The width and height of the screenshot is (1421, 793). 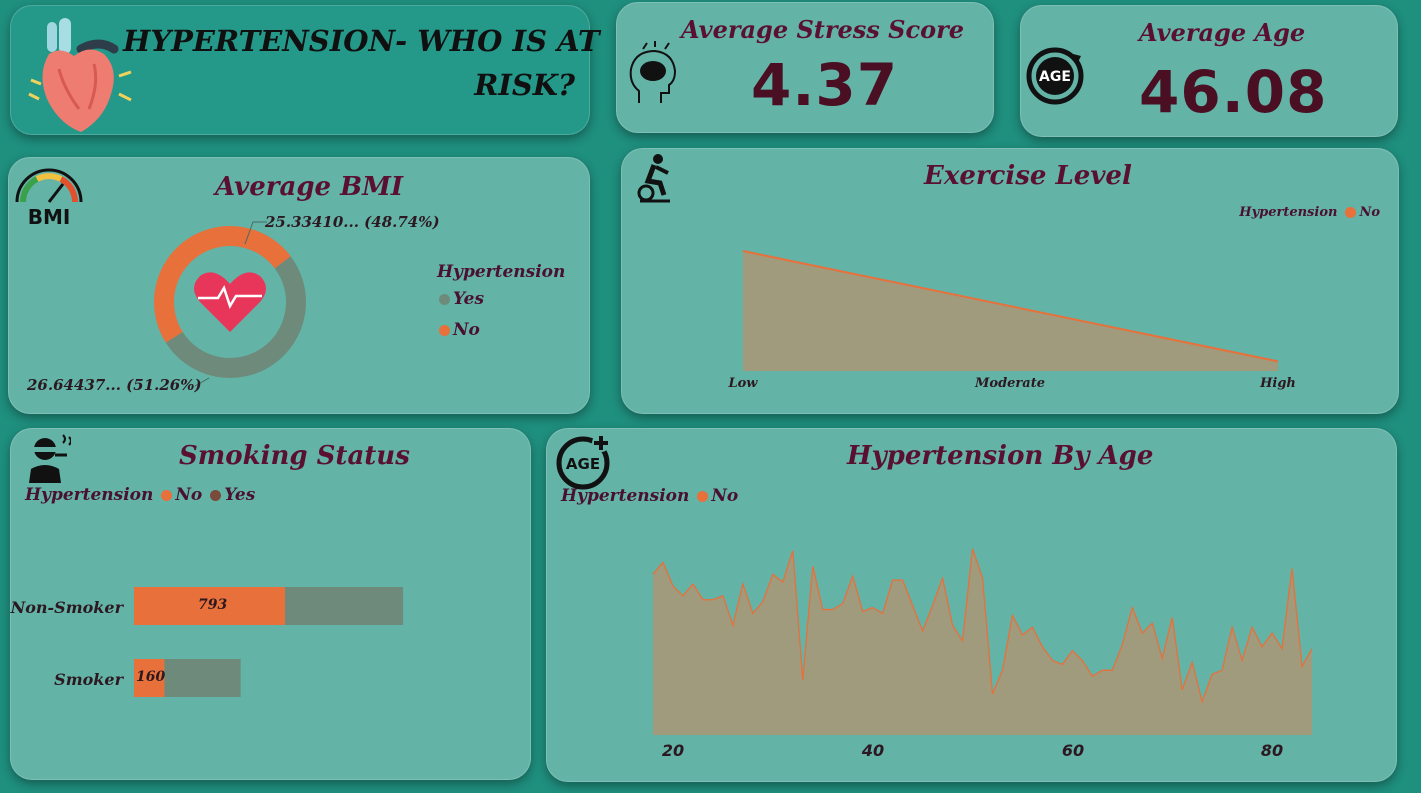 I want to click on title-card: HYPERTENSION- WHO IS AT RISK?, so click(x=305, y=70).